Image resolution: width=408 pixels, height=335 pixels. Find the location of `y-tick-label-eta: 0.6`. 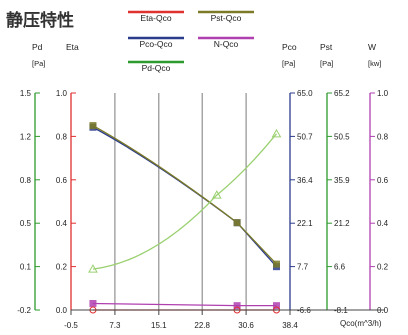

y-tick-label-eta: 0.6 is located at coordinates (62, 180).